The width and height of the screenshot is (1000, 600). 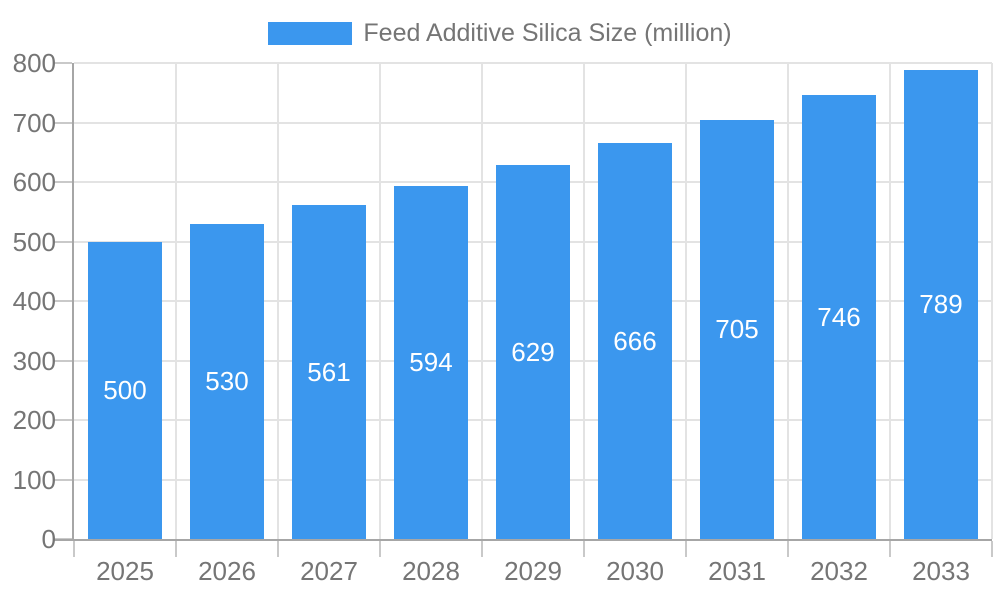 I want to click on x-axis-tick-label: 2028, so click(x=431, y=571).